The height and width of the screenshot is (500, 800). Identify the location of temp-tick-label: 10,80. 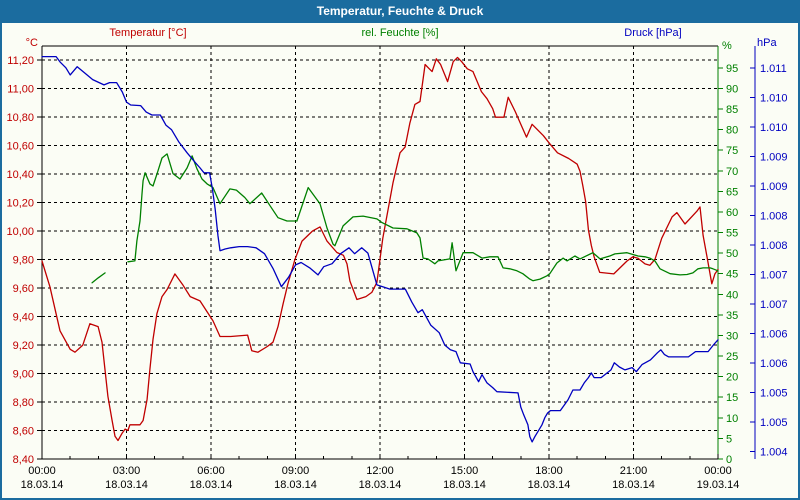
(20, 118).